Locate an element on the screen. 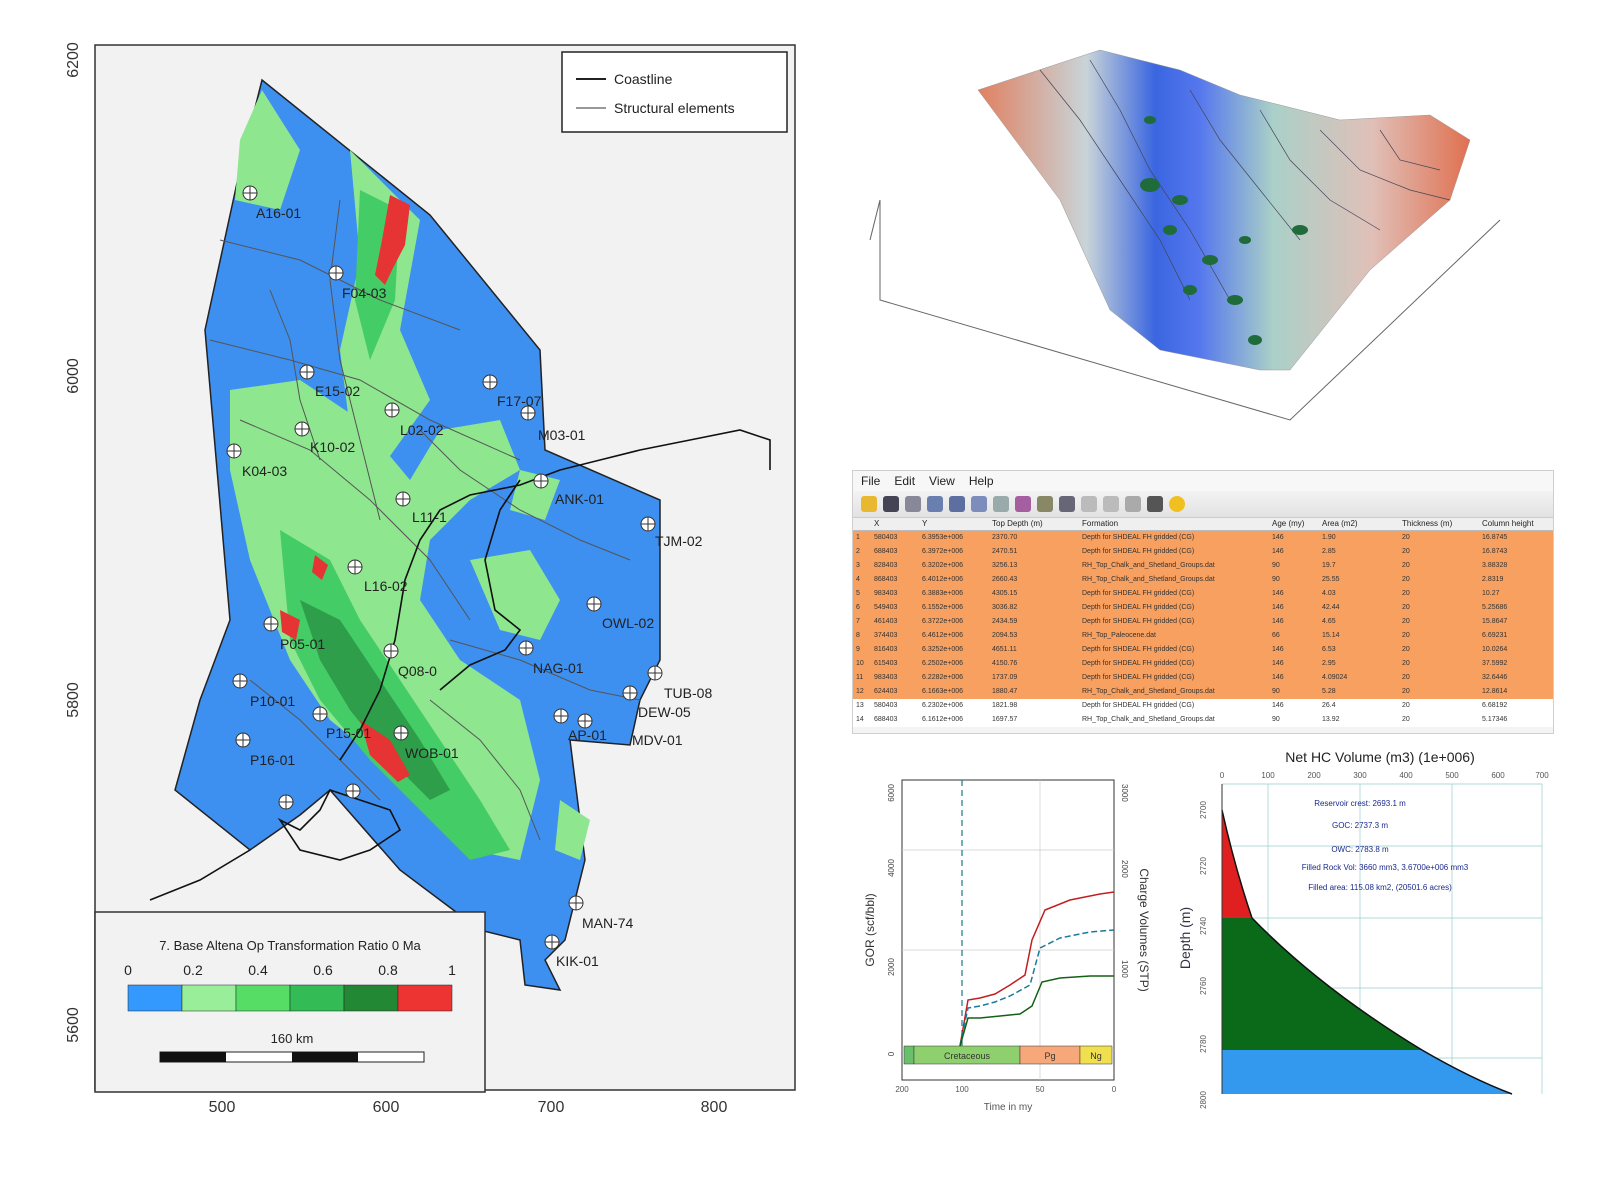  well-marker: K04-03 is located at coordinates (256, 461).